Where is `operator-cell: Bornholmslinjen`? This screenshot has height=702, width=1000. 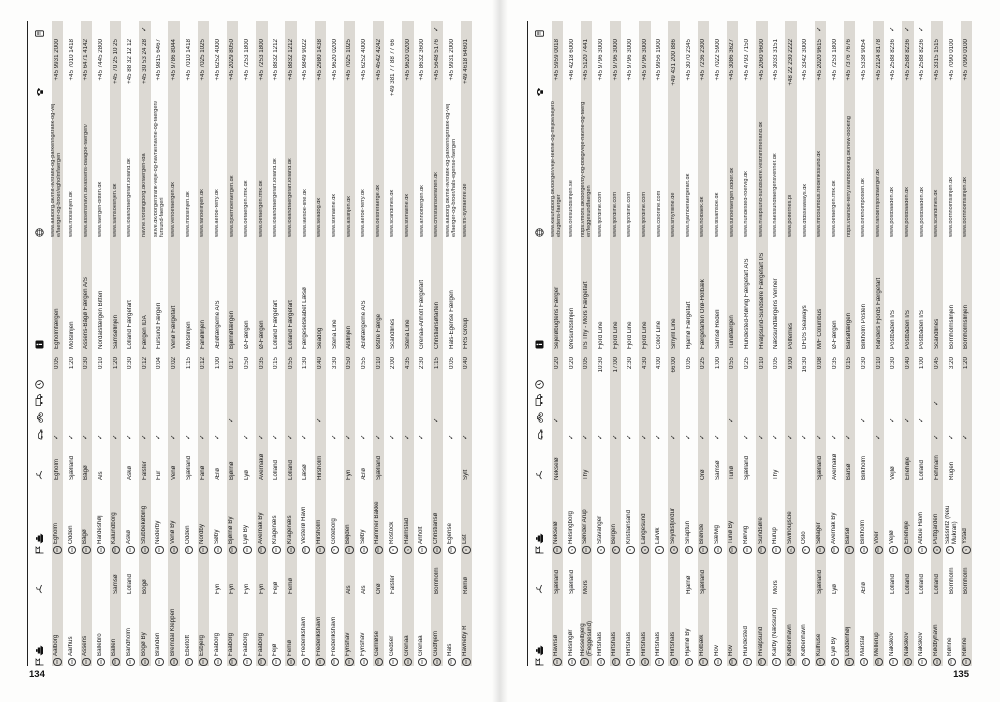
operator-cell: Bornholmslinjen is located at coordinates (951, 326).